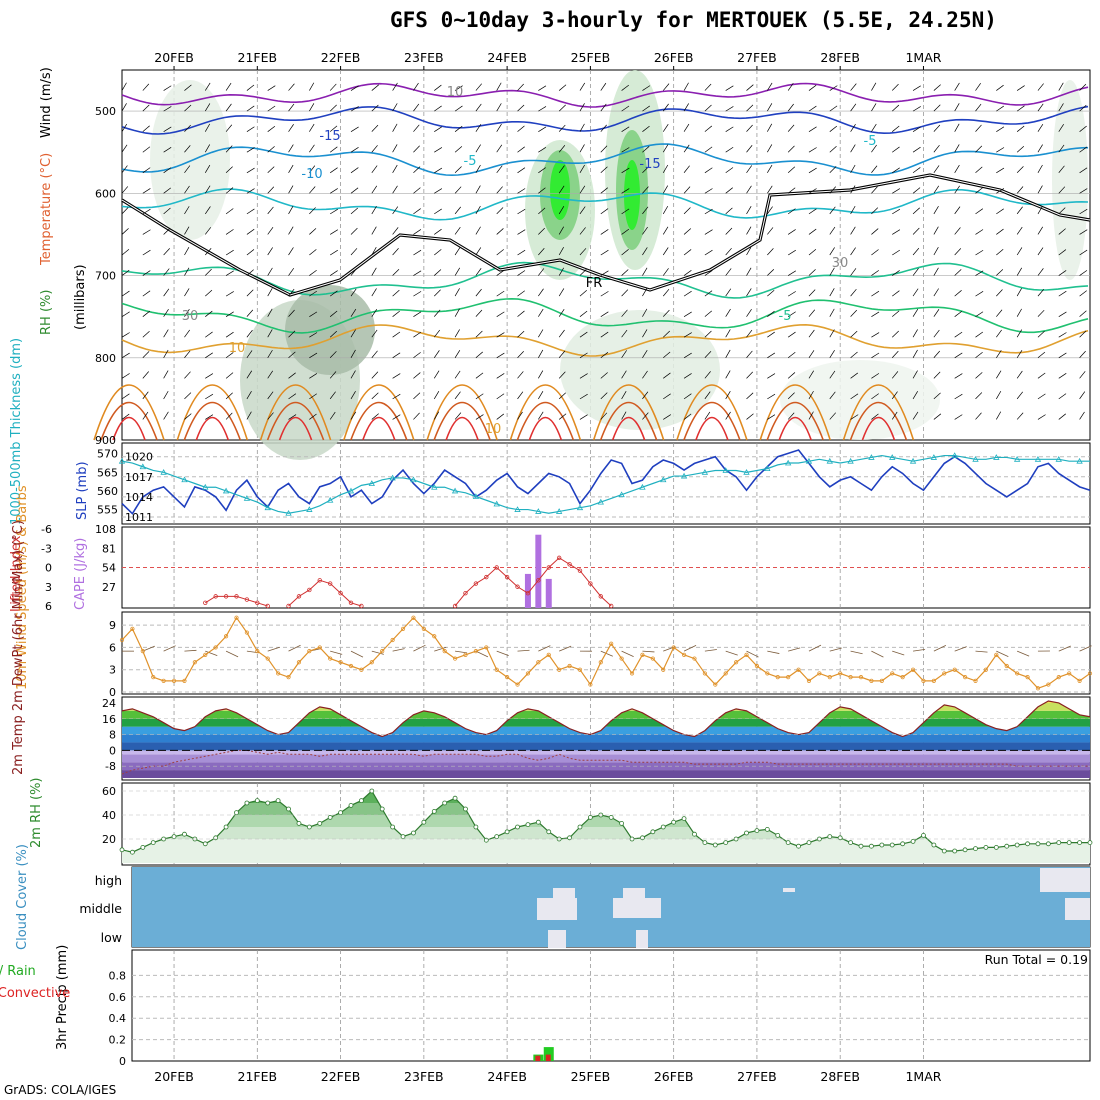 The width and height of the screenshot is (1100, 1100). What do you see at coordinates (878, 428) in the screenshot?
I see `isotherm-25-arch` at bounding box center [878, 428].